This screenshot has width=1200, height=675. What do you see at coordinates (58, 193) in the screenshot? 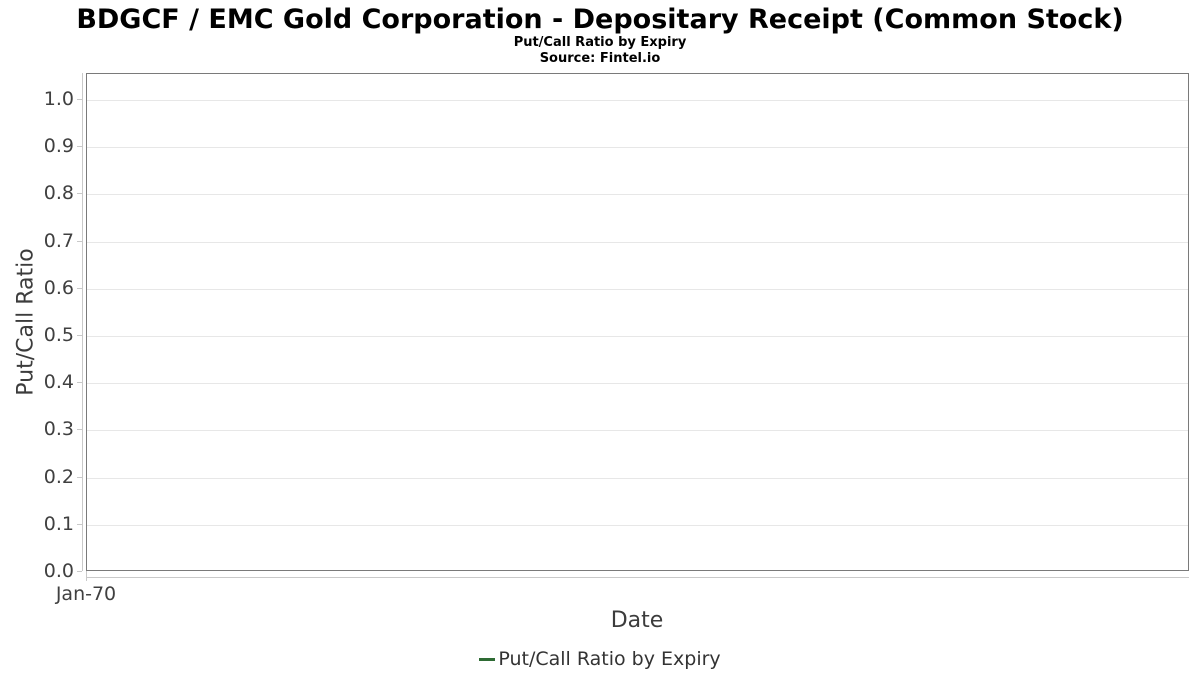
I see `y-tick-label: 0.8` at bounding box center [58, 193].